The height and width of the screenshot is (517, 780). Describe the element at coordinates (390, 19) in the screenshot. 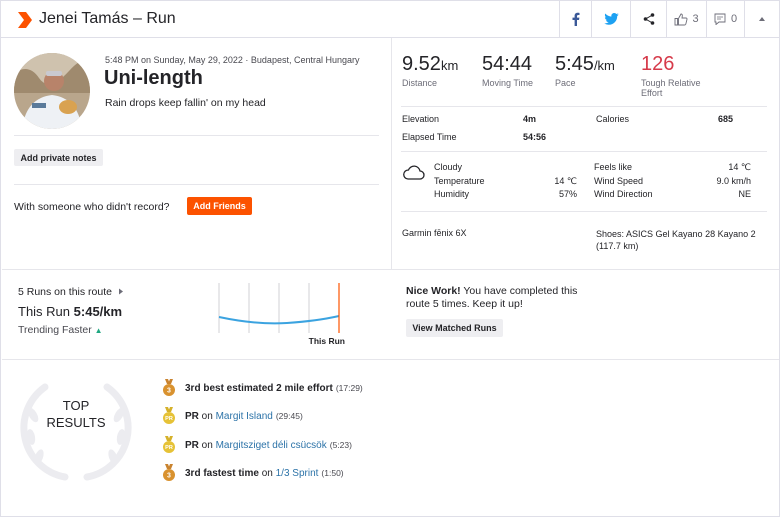

I see `activity-header: Jenei Tamás – Run 3 0` at that location.